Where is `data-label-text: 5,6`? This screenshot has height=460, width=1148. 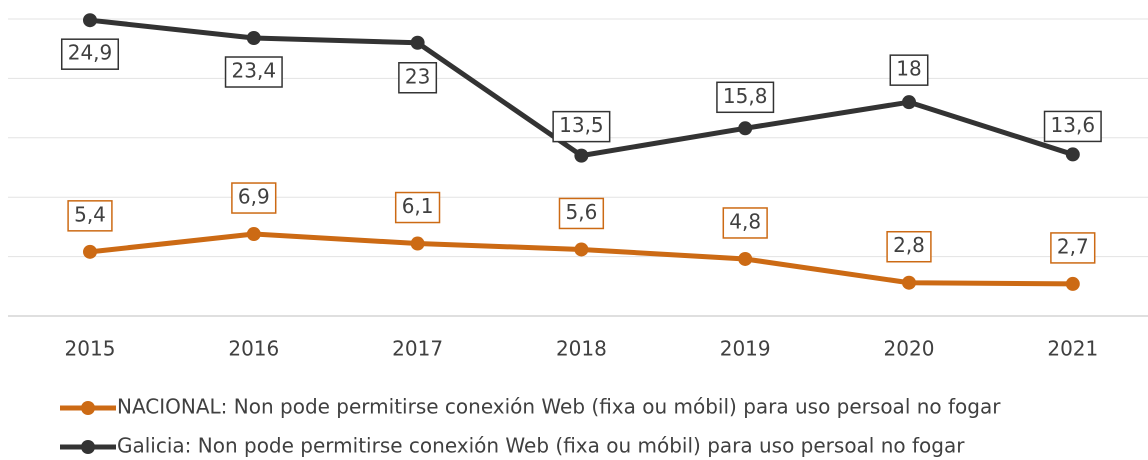
data-label-text: 5,6 is located at coordinates (581, 212).